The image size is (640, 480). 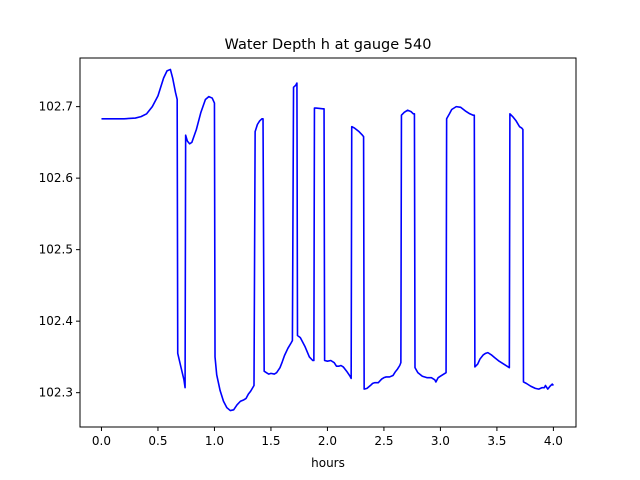 What do you see at coordinates (101, 441) in the screenshot?
I see `x-tick-label: 0.0` at bounding box center [101, 441].